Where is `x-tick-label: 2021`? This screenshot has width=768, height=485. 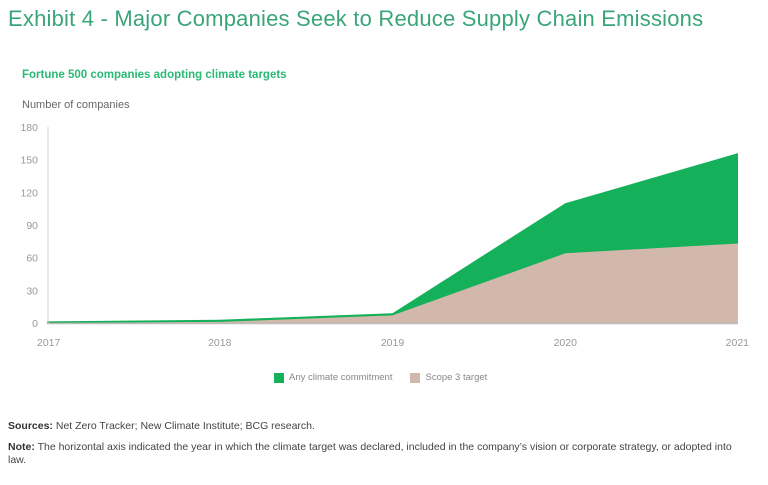
x-tick-label: 2021 is located at coordinates (738, 343).